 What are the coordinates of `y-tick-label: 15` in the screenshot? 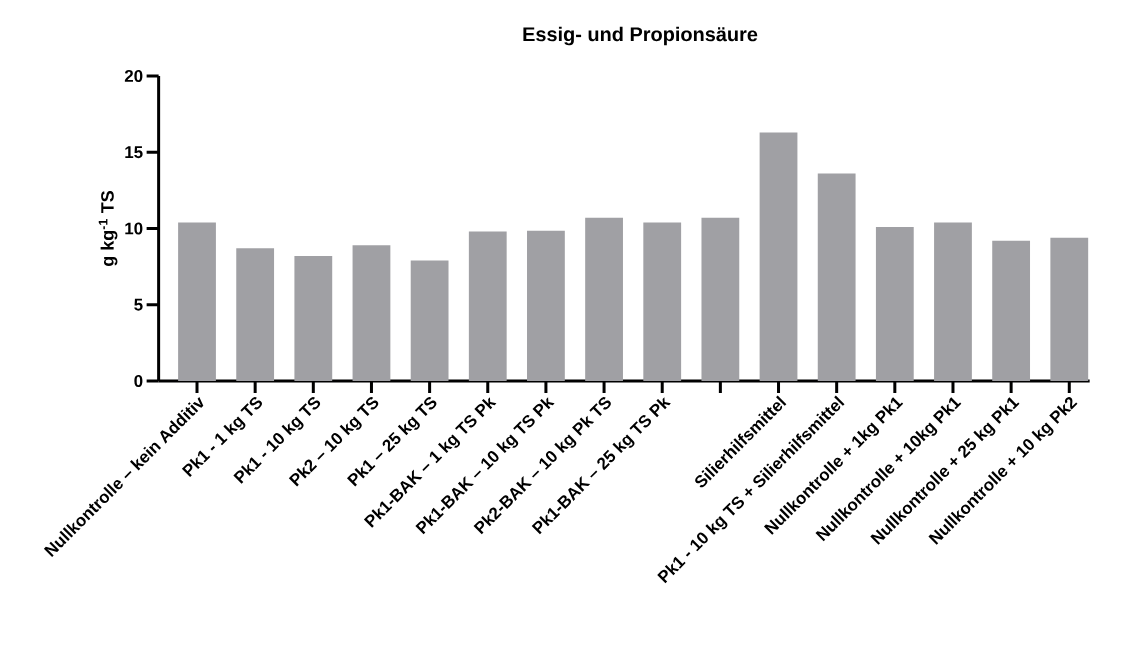 It's located at (134, 152).